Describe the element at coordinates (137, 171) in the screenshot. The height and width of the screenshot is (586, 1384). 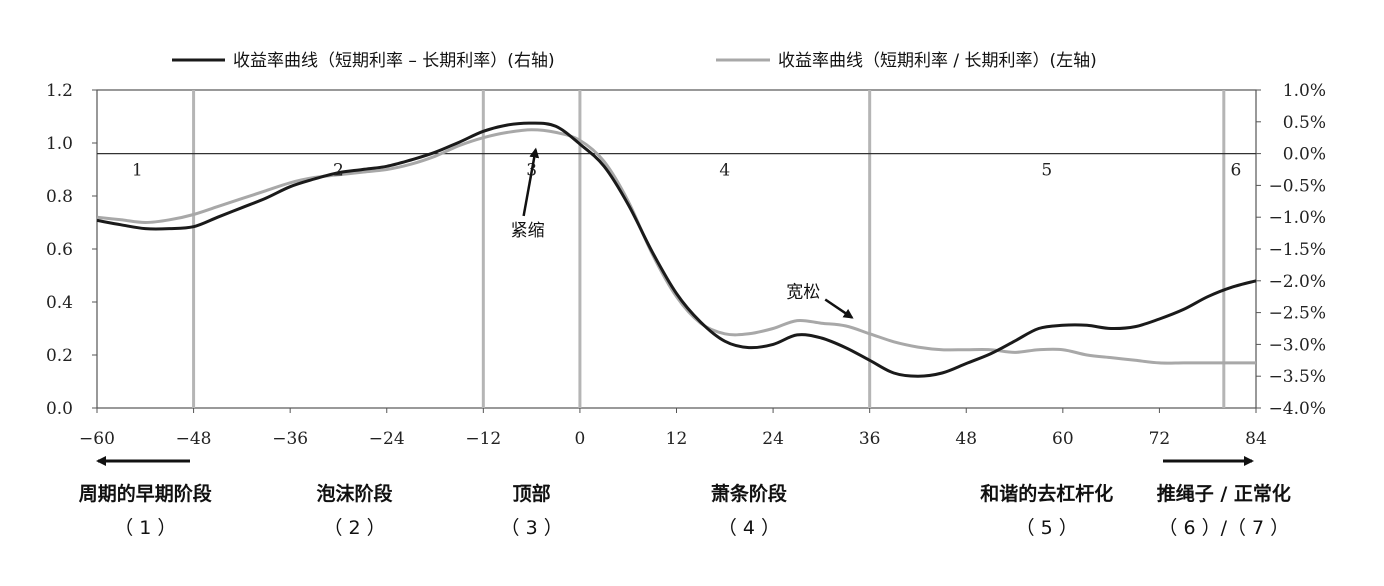
I see `phase-number-label: 1` at that location.